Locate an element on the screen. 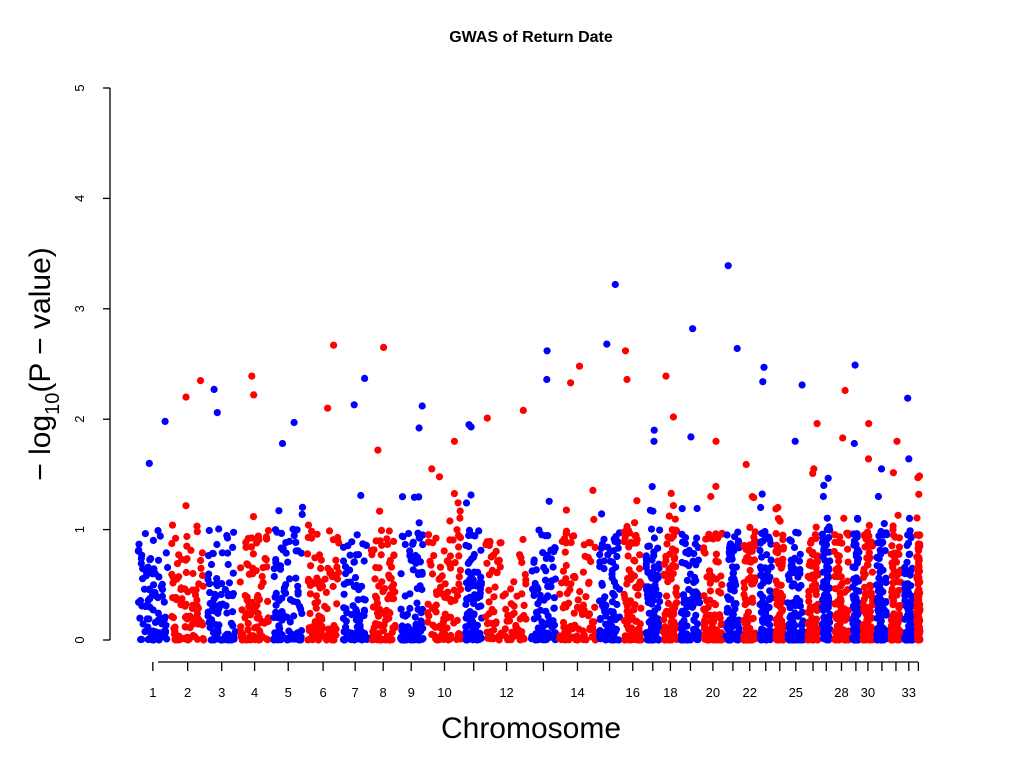 The width and height of the screenshot is (1024, 768). y-tick-group: 0 1 2 3 4 5 is located at coordinates (91, 364).